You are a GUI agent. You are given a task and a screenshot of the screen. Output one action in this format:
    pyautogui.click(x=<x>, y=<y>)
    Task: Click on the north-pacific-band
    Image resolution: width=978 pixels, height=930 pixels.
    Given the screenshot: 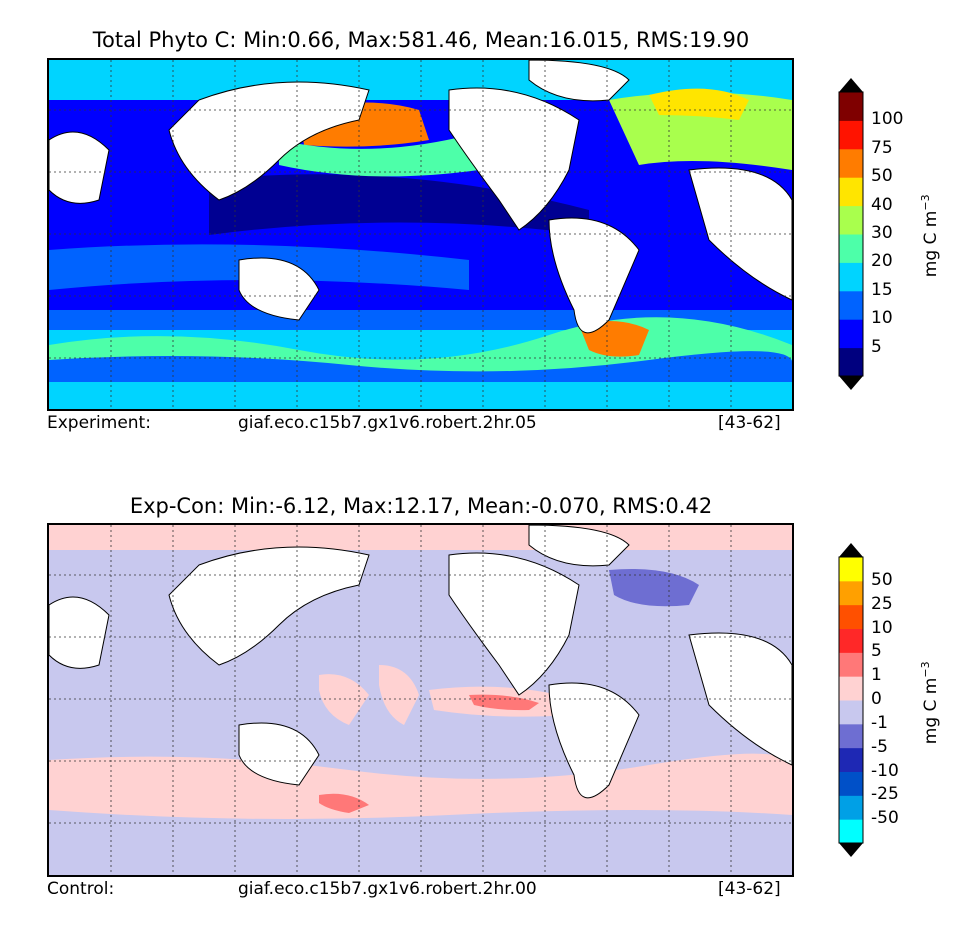 What is the action you would take?
    pyautogui.click(x=379, y=156)
    